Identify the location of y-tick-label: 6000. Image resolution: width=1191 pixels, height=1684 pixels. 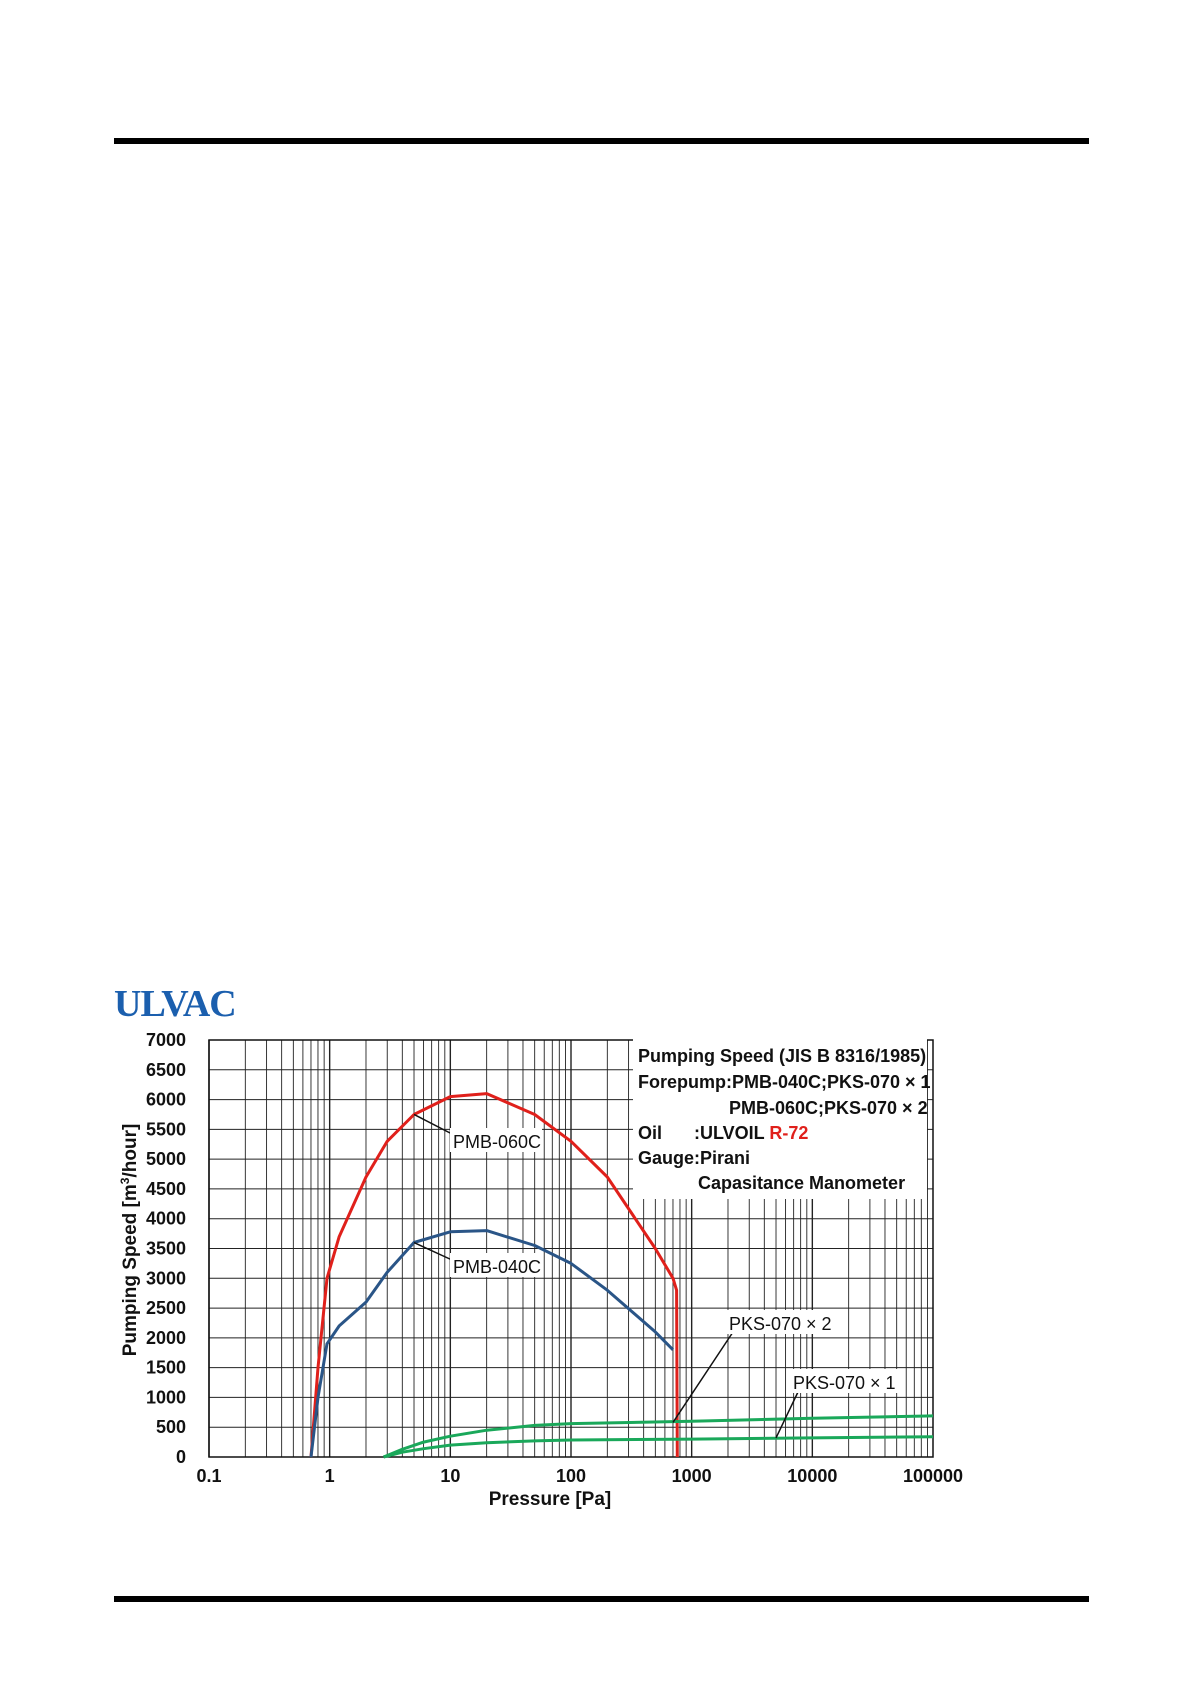
(166, 1100).